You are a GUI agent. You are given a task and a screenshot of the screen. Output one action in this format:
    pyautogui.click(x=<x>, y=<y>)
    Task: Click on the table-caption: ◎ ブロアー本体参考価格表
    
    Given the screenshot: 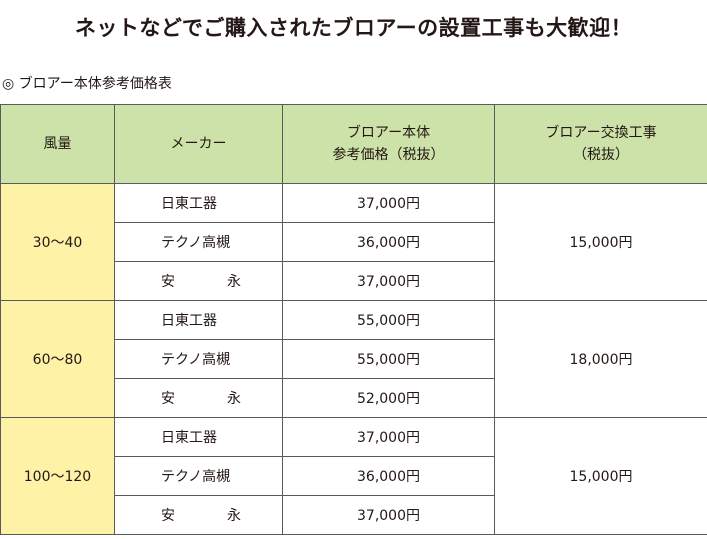 What is the action you would take?
    pyautogui.click(x=87, y=84)
    